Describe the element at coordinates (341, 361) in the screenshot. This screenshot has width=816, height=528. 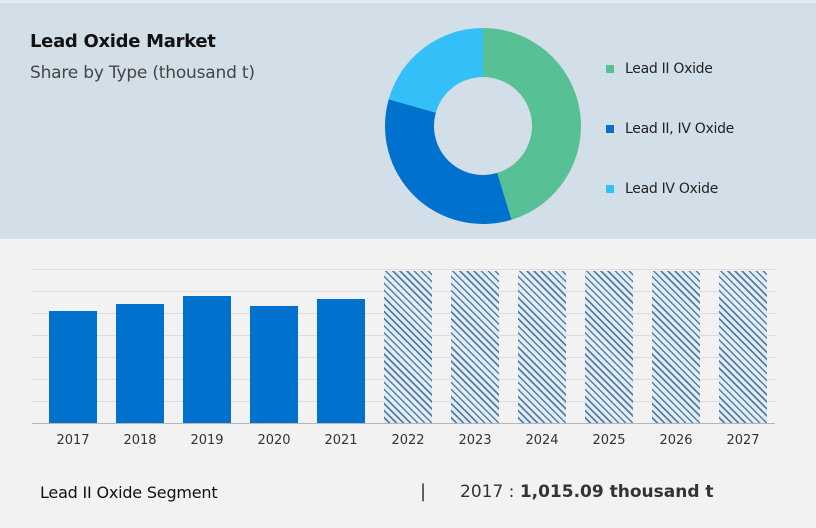
I see `bar-2021` at that location.